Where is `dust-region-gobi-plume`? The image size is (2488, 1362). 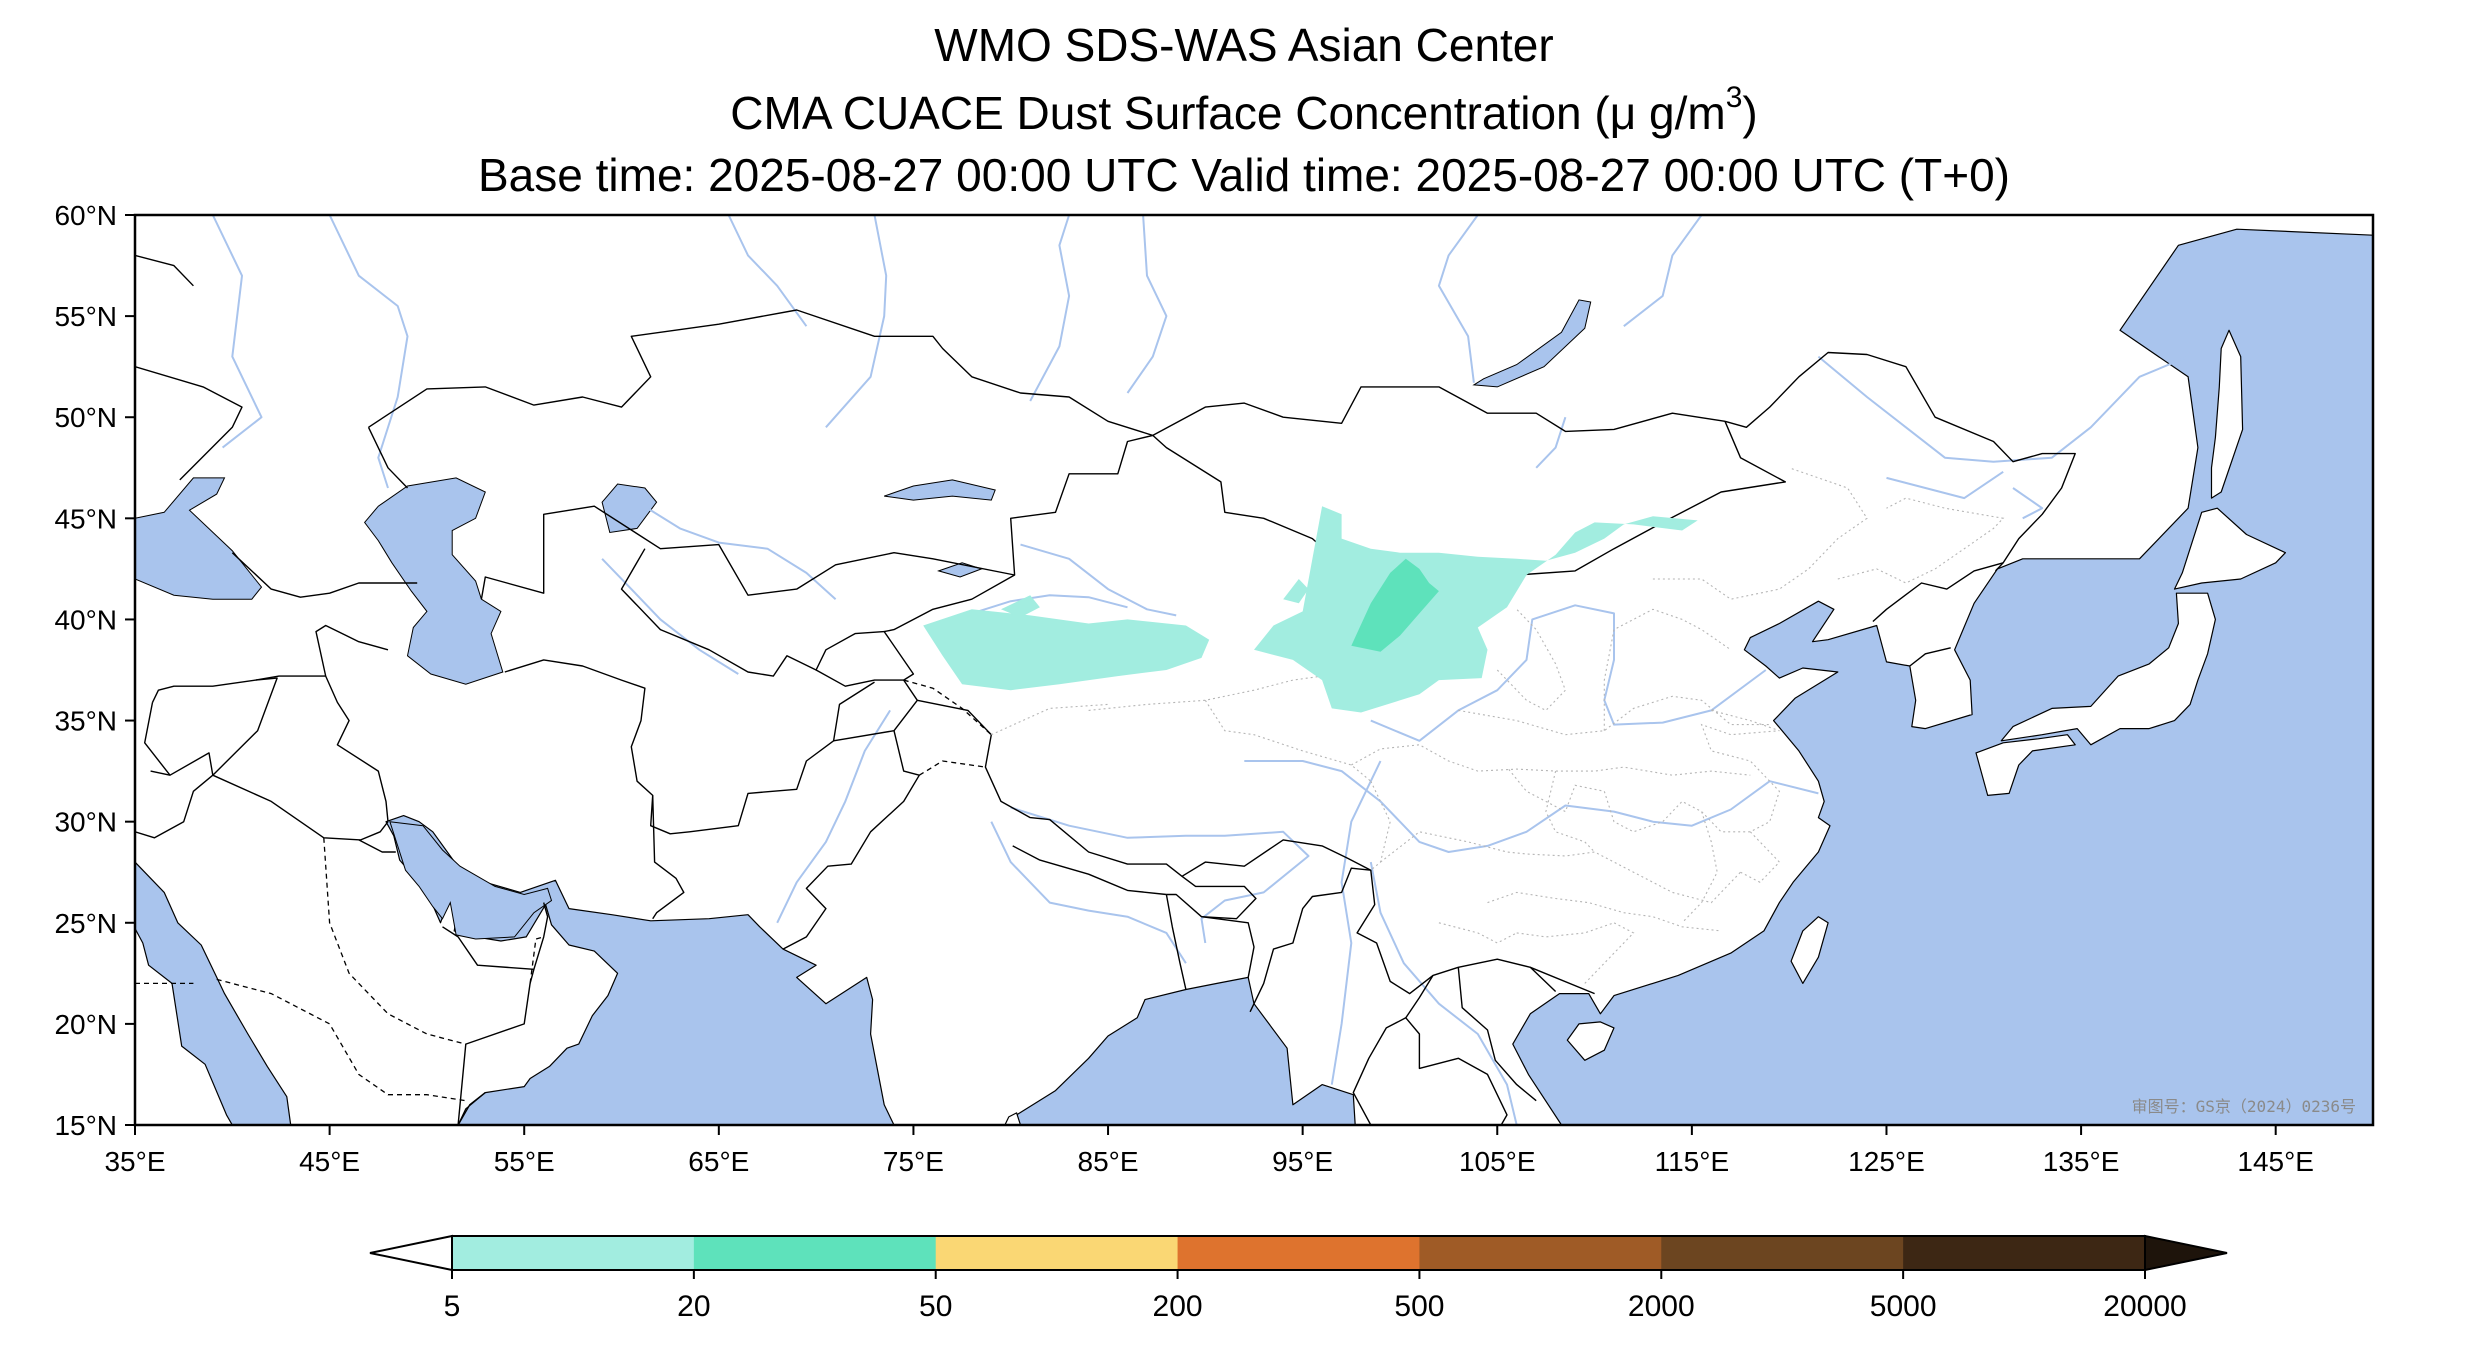 dust-region-gobi-plume is located at coordinates (1476, 609).